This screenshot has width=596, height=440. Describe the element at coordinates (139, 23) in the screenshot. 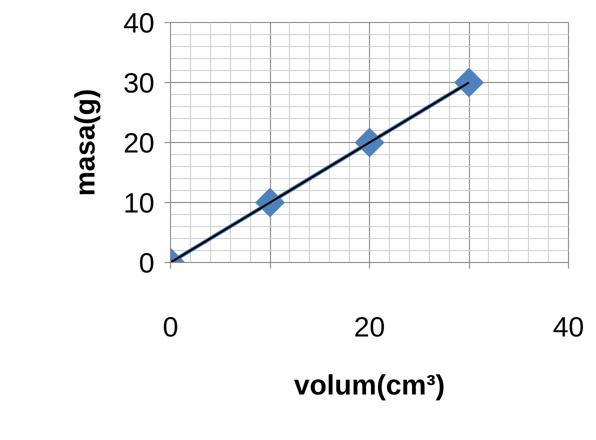

I see `y-tick-label: 40` at that location.